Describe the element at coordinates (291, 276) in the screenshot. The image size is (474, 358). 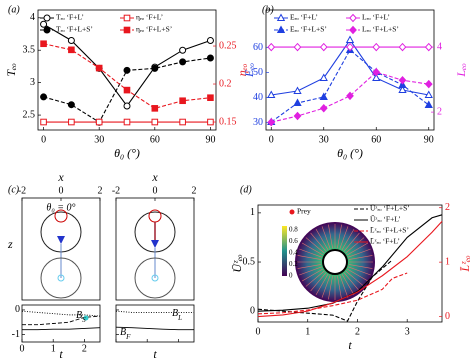
I see `colorbar-tick-label: 0` at that location.